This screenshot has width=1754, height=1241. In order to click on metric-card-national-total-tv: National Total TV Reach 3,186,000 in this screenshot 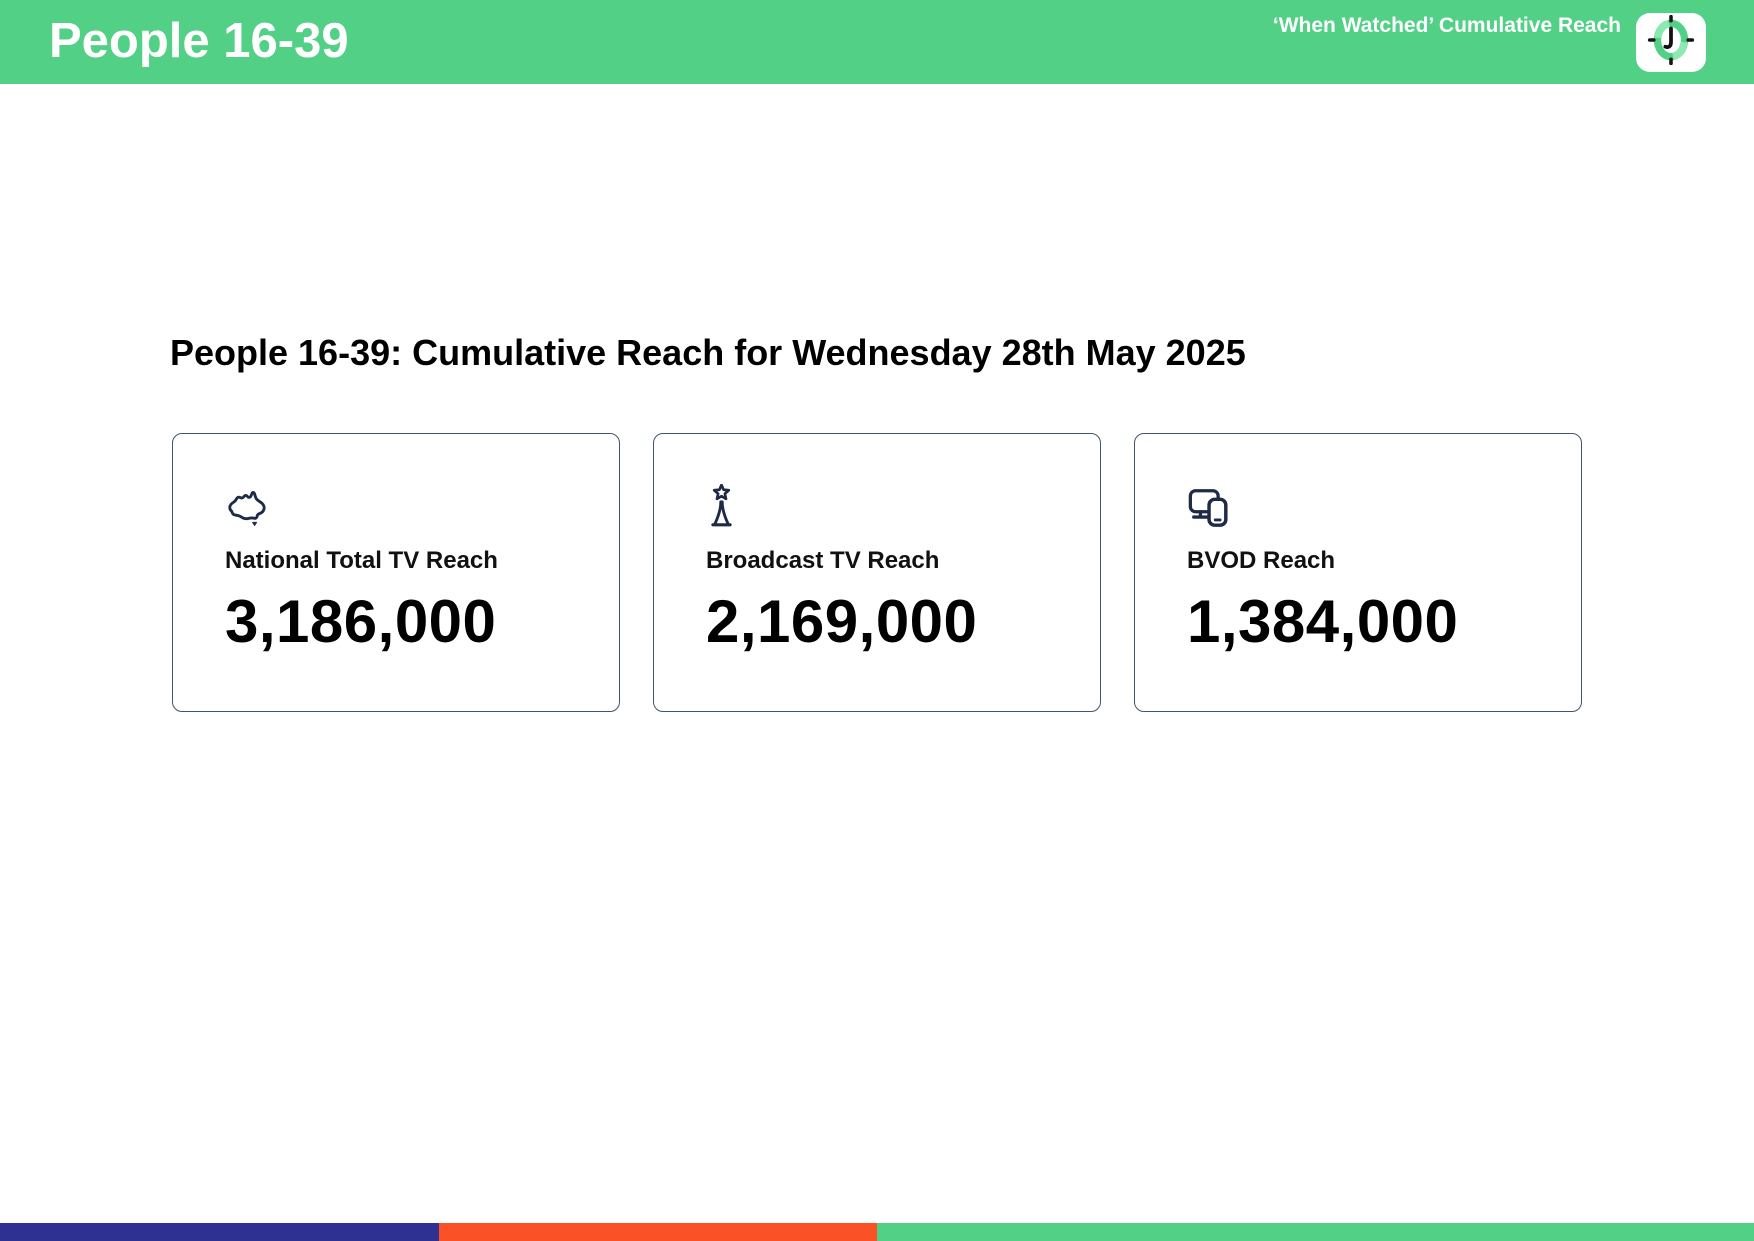, I will do `click(396, 572)`.